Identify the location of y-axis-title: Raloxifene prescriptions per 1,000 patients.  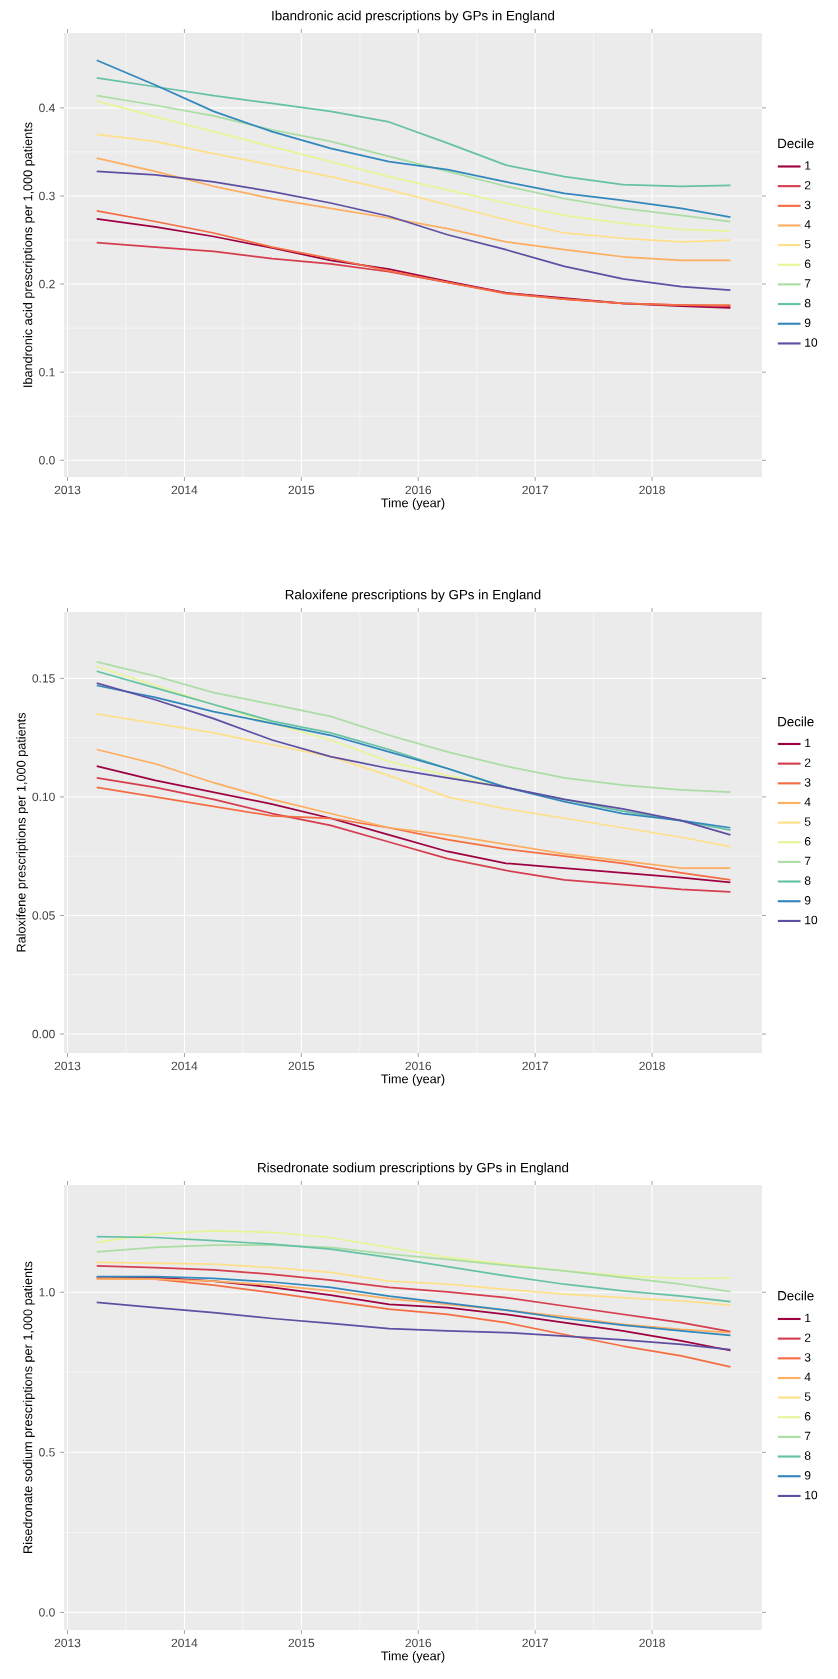
(22, 832).